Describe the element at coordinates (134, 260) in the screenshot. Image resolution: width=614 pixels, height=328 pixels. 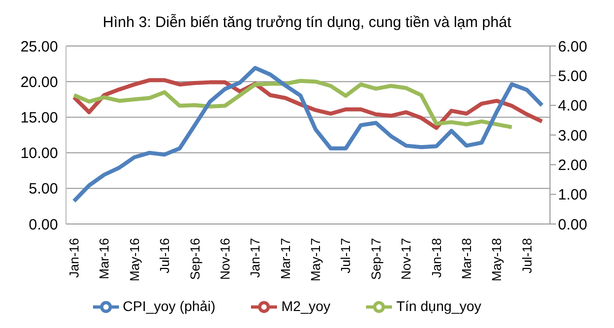
I see `x-tick-label: May-16` at that location.